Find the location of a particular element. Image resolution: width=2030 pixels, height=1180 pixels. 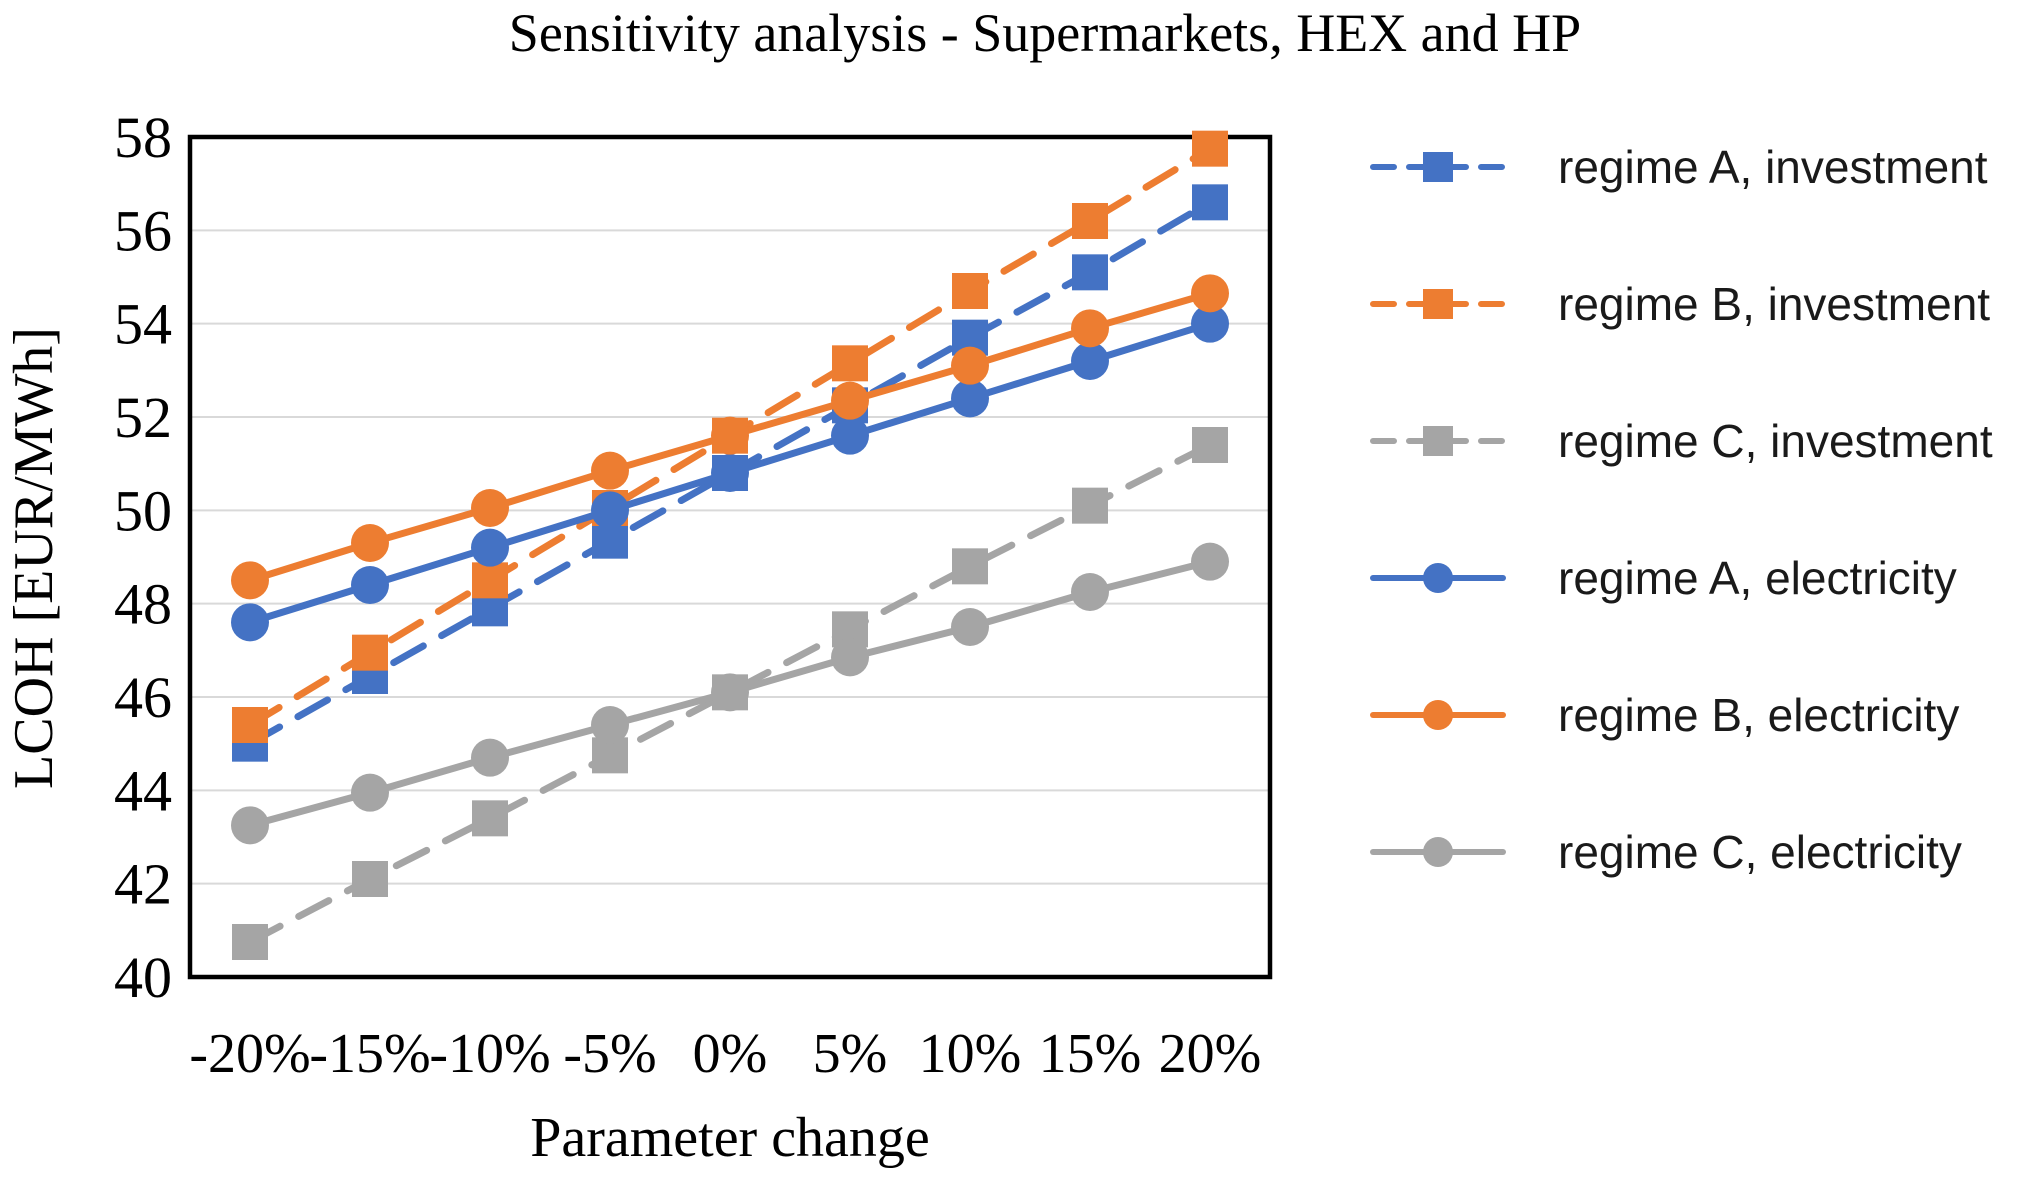

y-tick-label: 44 is located at coordinates (143, 790).